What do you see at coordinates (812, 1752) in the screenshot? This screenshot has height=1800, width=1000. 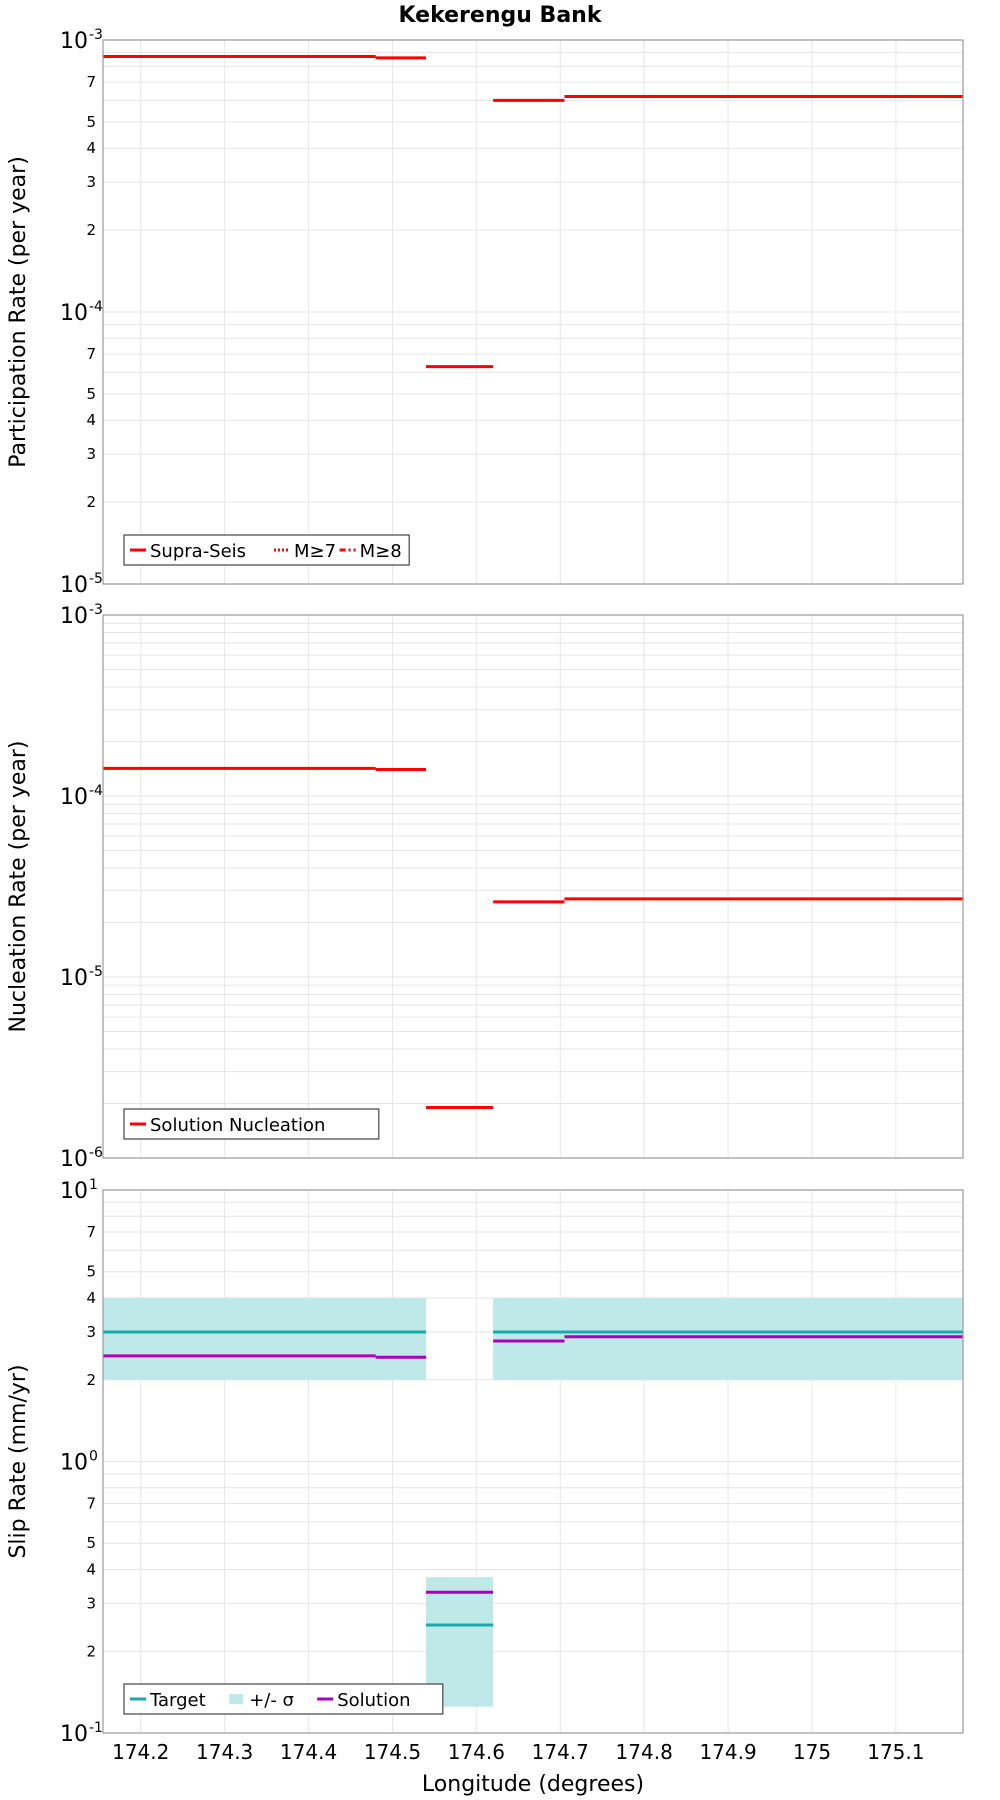 I see `x-tick-label: 175` at bounding box center [812, 1752].